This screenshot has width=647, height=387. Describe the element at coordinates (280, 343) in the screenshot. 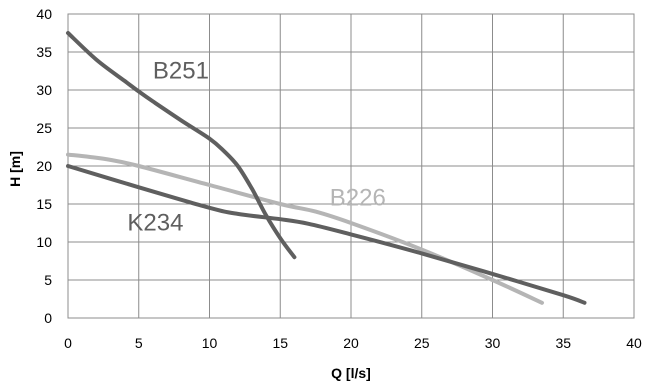

I see `x-tick-label: 15` at that location.